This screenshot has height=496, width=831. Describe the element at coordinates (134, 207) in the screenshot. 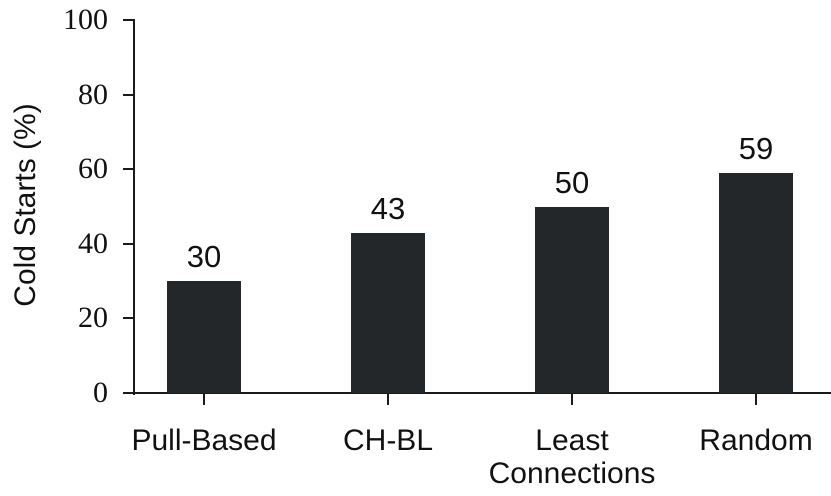

I see `y-axis-line` at that location.